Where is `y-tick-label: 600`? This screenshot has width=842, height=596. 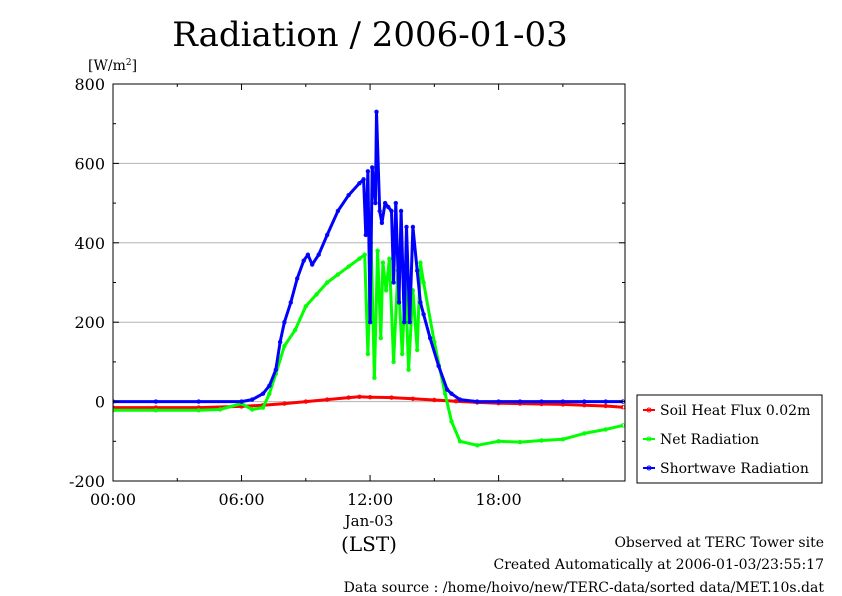
y-tick-label: 600 is located at coordinates (89, 163).